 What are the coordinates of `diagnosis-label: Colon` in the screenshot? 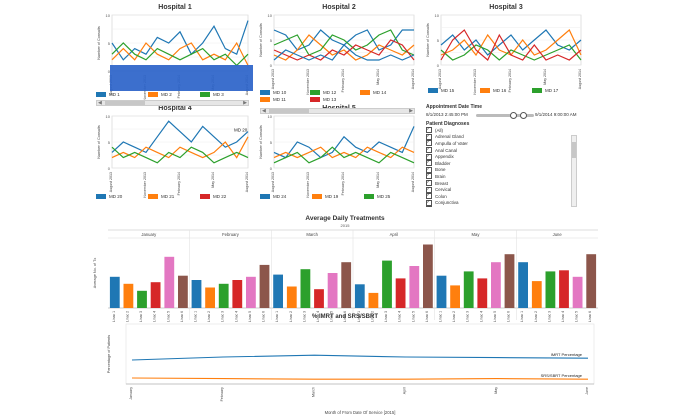 It's located at (441, 196).